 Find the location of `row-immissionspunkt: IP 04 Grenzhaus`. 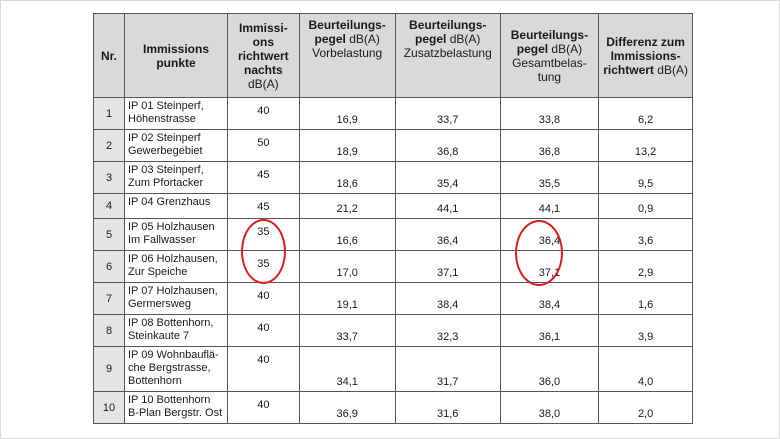

row-immissionspunkt: IP 04 Grenzhaus is located at coordinates (176, 206).